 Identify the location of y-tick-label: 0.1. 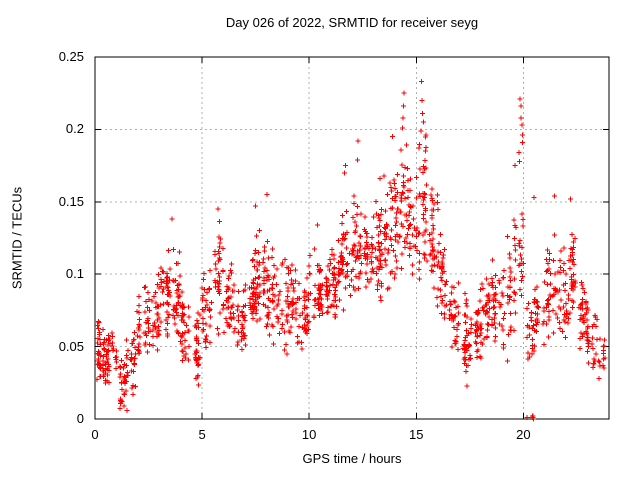
(74, 274).